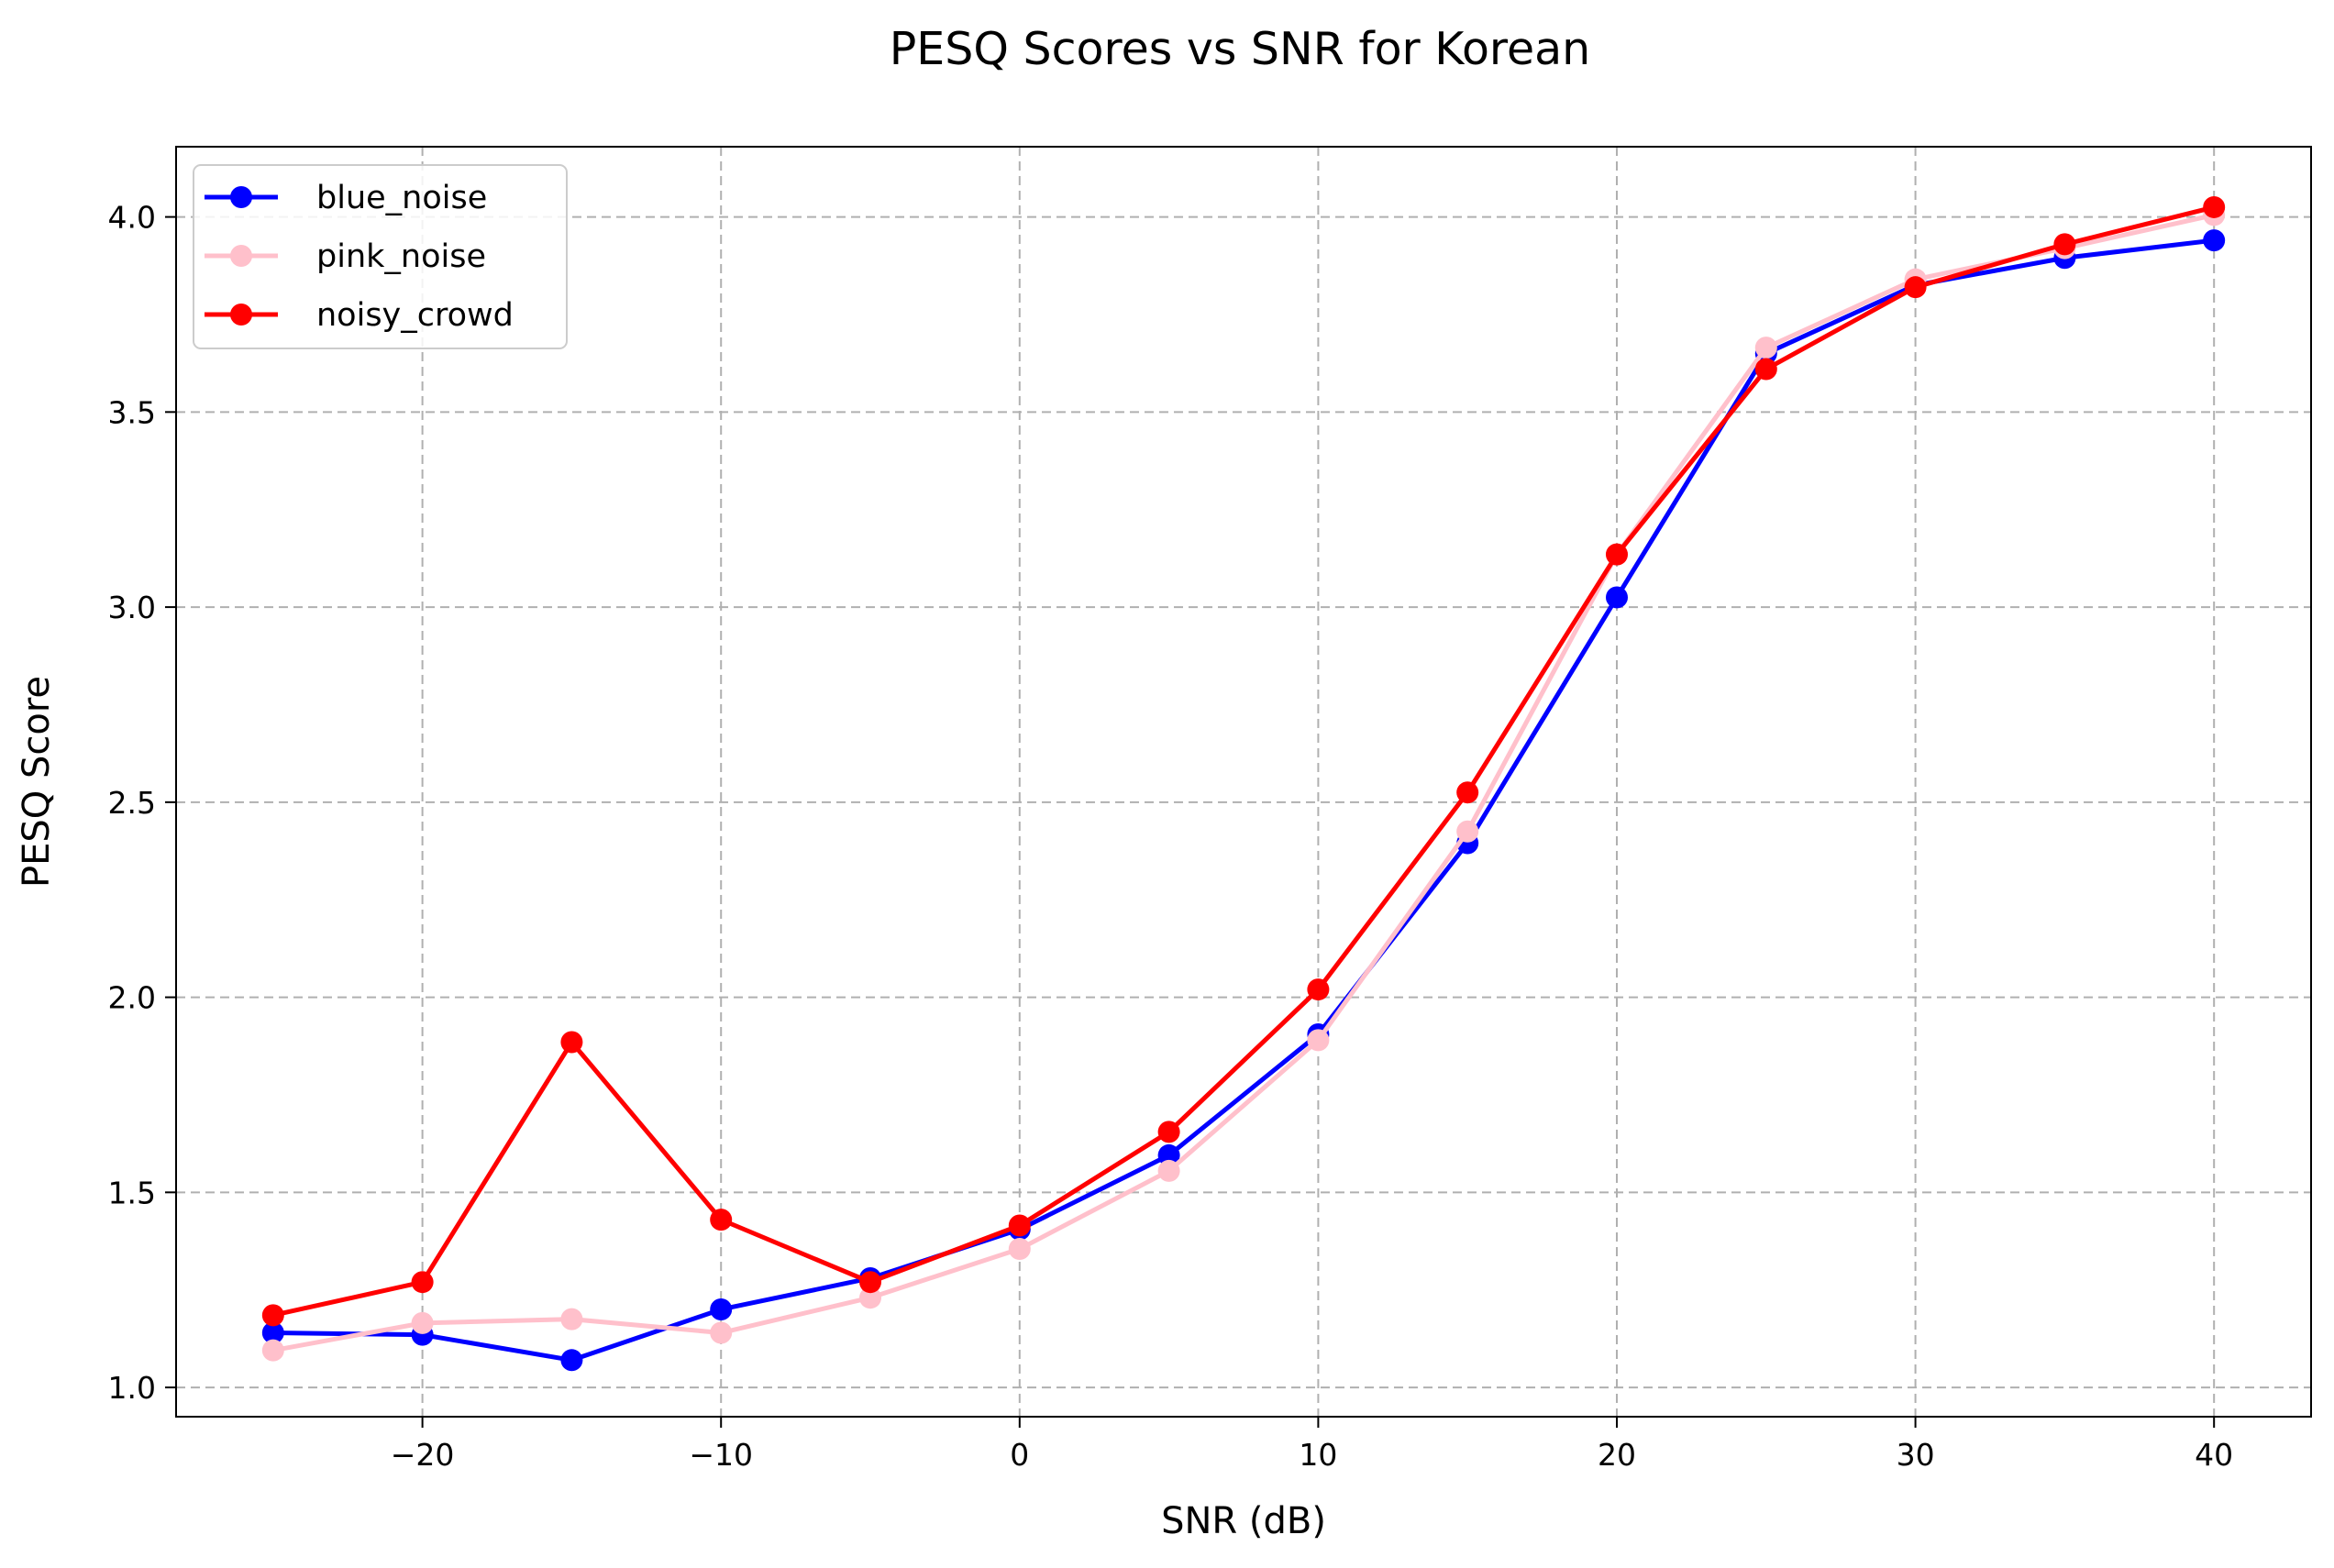 The width and height of the screenshot is (2334, 1568). Describe the element at coordinates (132, 1192) in the screenshot. I see `y-tick-label: 1.5` at that location.